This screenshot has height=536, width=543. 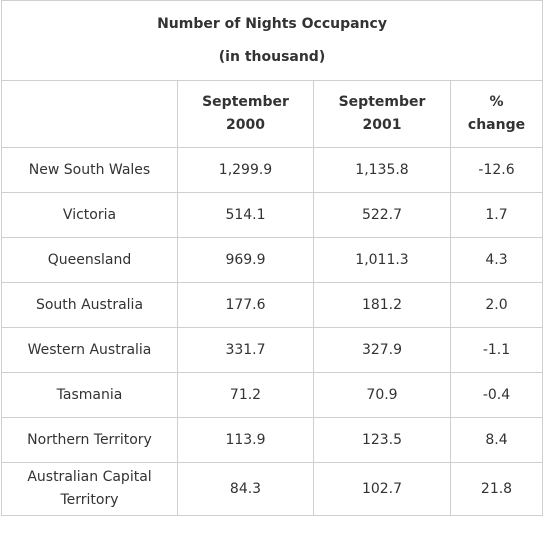 I want to click on region-cell: Victoria, so click(x=89, y=215).